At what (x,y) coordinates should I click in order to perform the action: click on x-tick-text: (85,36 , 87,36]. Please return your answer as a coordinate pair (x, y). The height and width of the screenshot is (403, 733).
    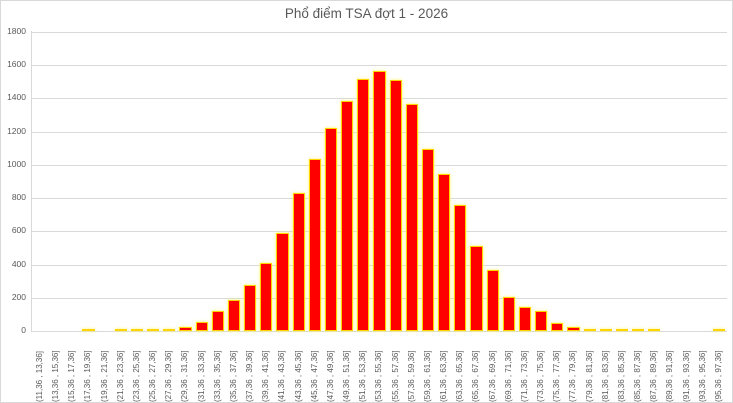
    Looking at the image, I should click on (638, 376).